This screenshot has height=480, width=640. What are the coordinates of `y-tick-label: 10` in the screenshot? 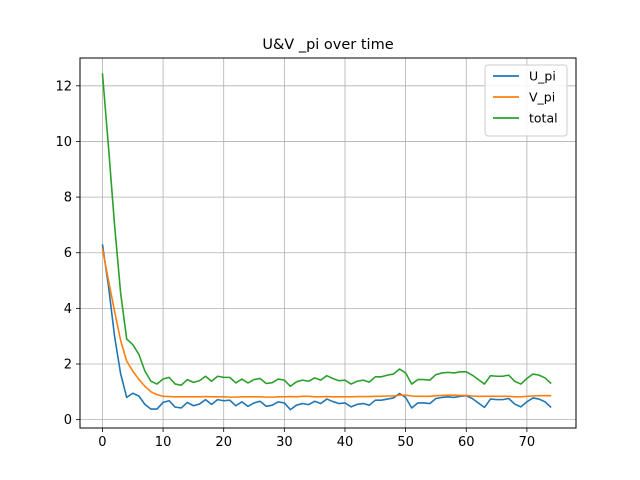 It's located at (63, 142).